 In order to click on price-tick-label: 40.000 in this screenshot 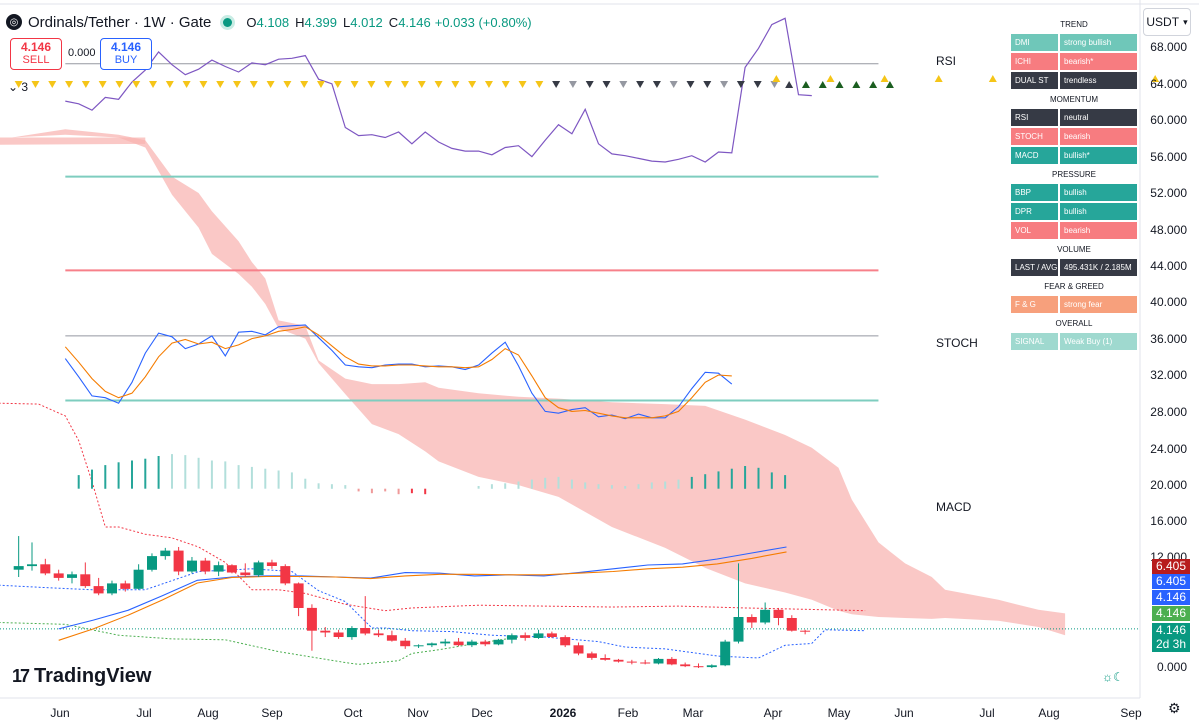, I will do `click(1168, 302)`.